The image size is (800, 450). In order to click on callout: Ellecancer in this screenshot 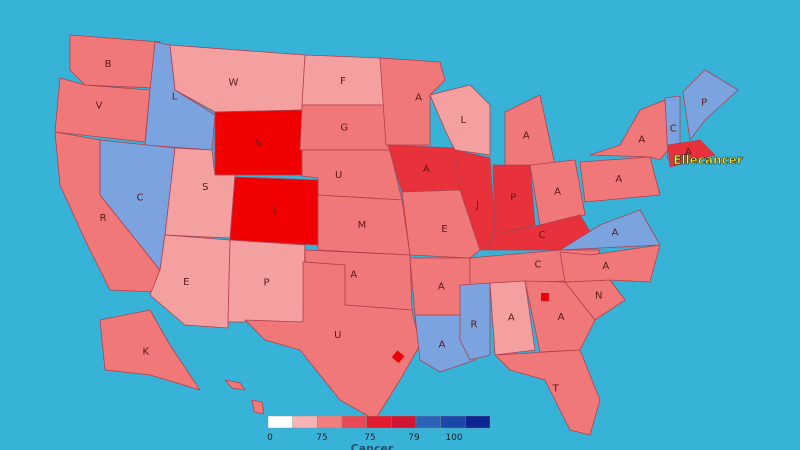, I will do `click(708, 160)`.